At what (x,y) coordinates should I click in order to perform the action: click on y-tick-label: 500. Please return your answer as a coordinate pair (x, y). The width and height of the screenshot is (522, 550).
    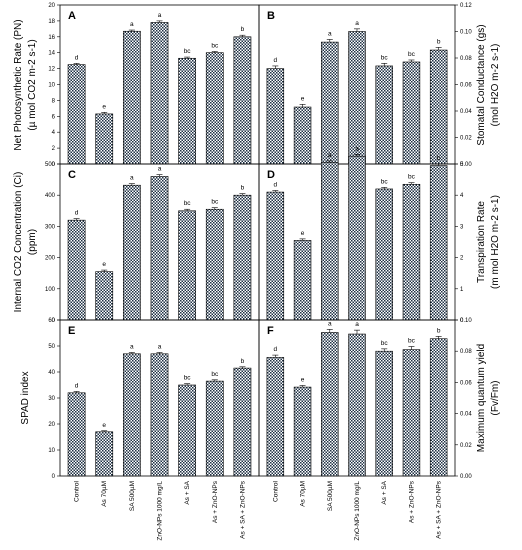
    Looking at the image, I should click on (50, 165).